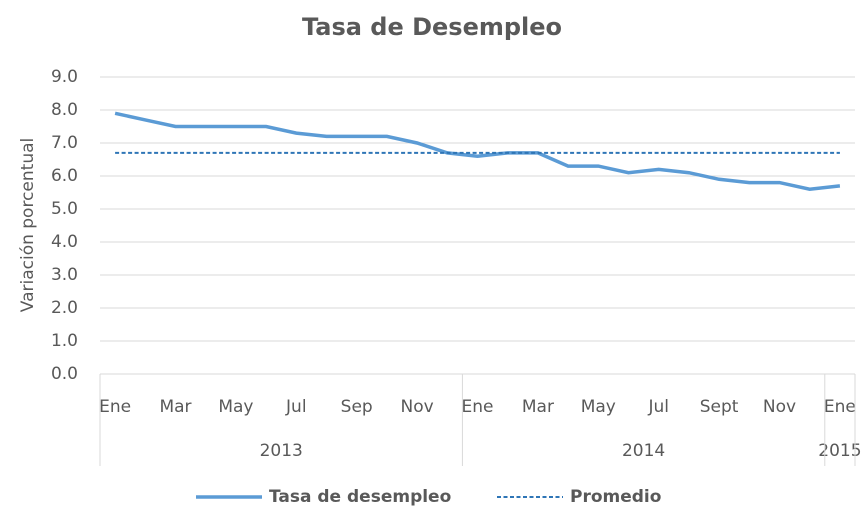 This screenshot has height=512, width=865. I want to click on y-tick-label: 0.0, so click(64, 374).